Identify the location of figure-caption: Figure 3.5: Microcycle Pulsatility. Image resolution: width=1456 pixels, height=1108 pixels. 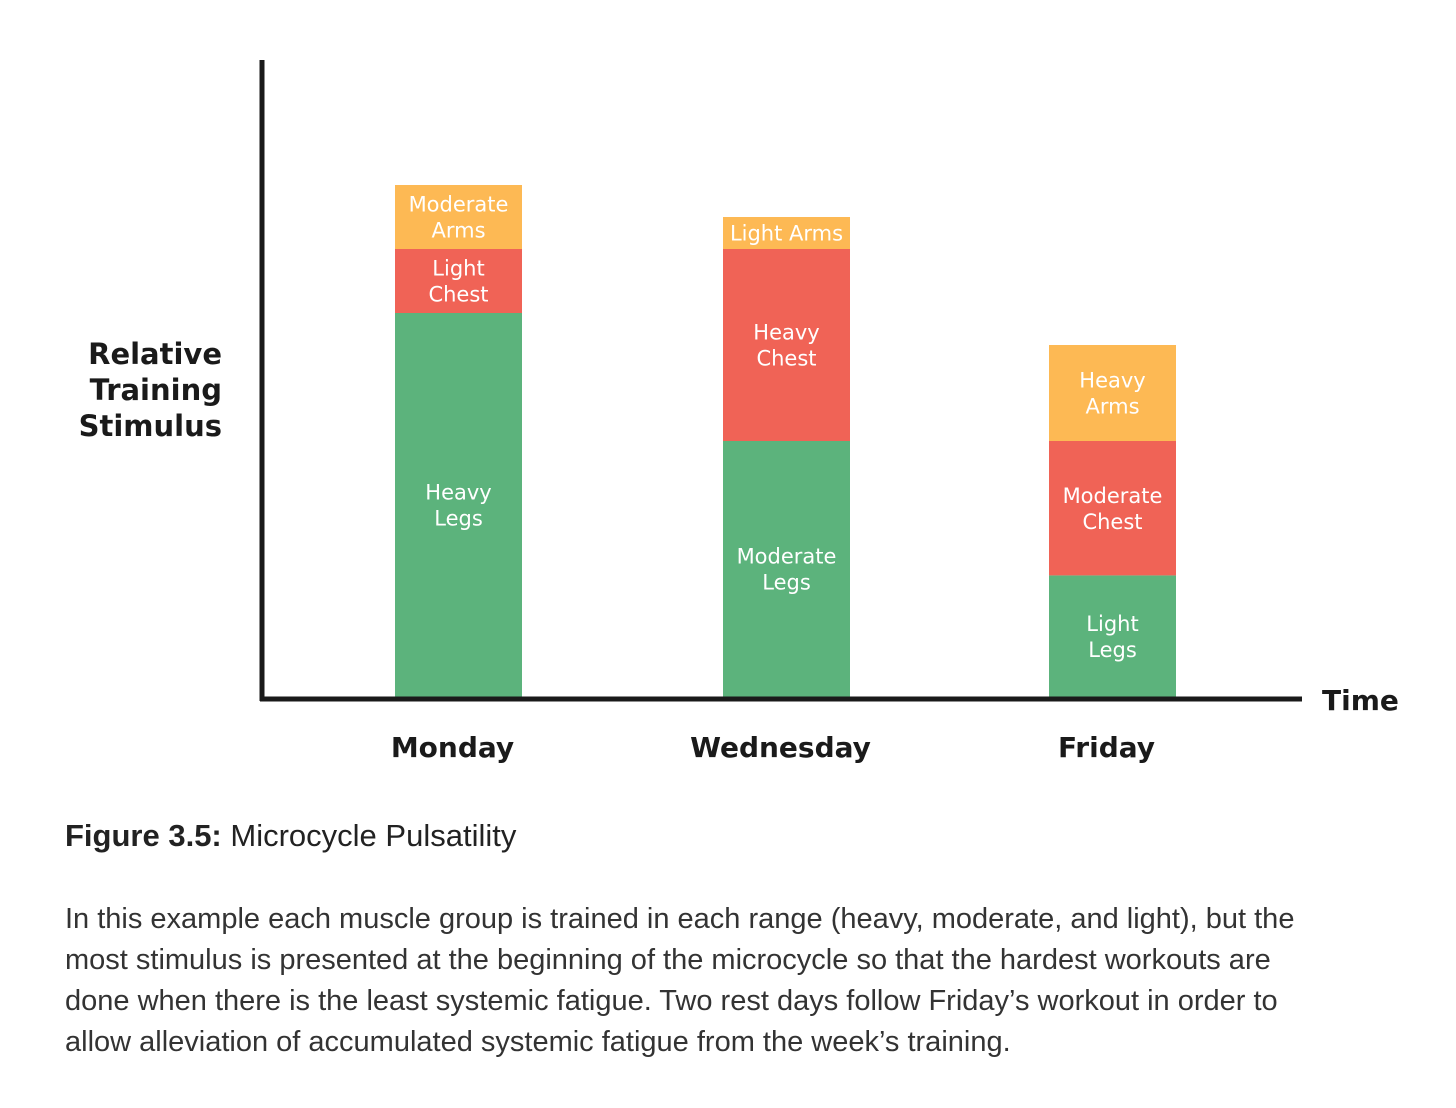
(290, 836).